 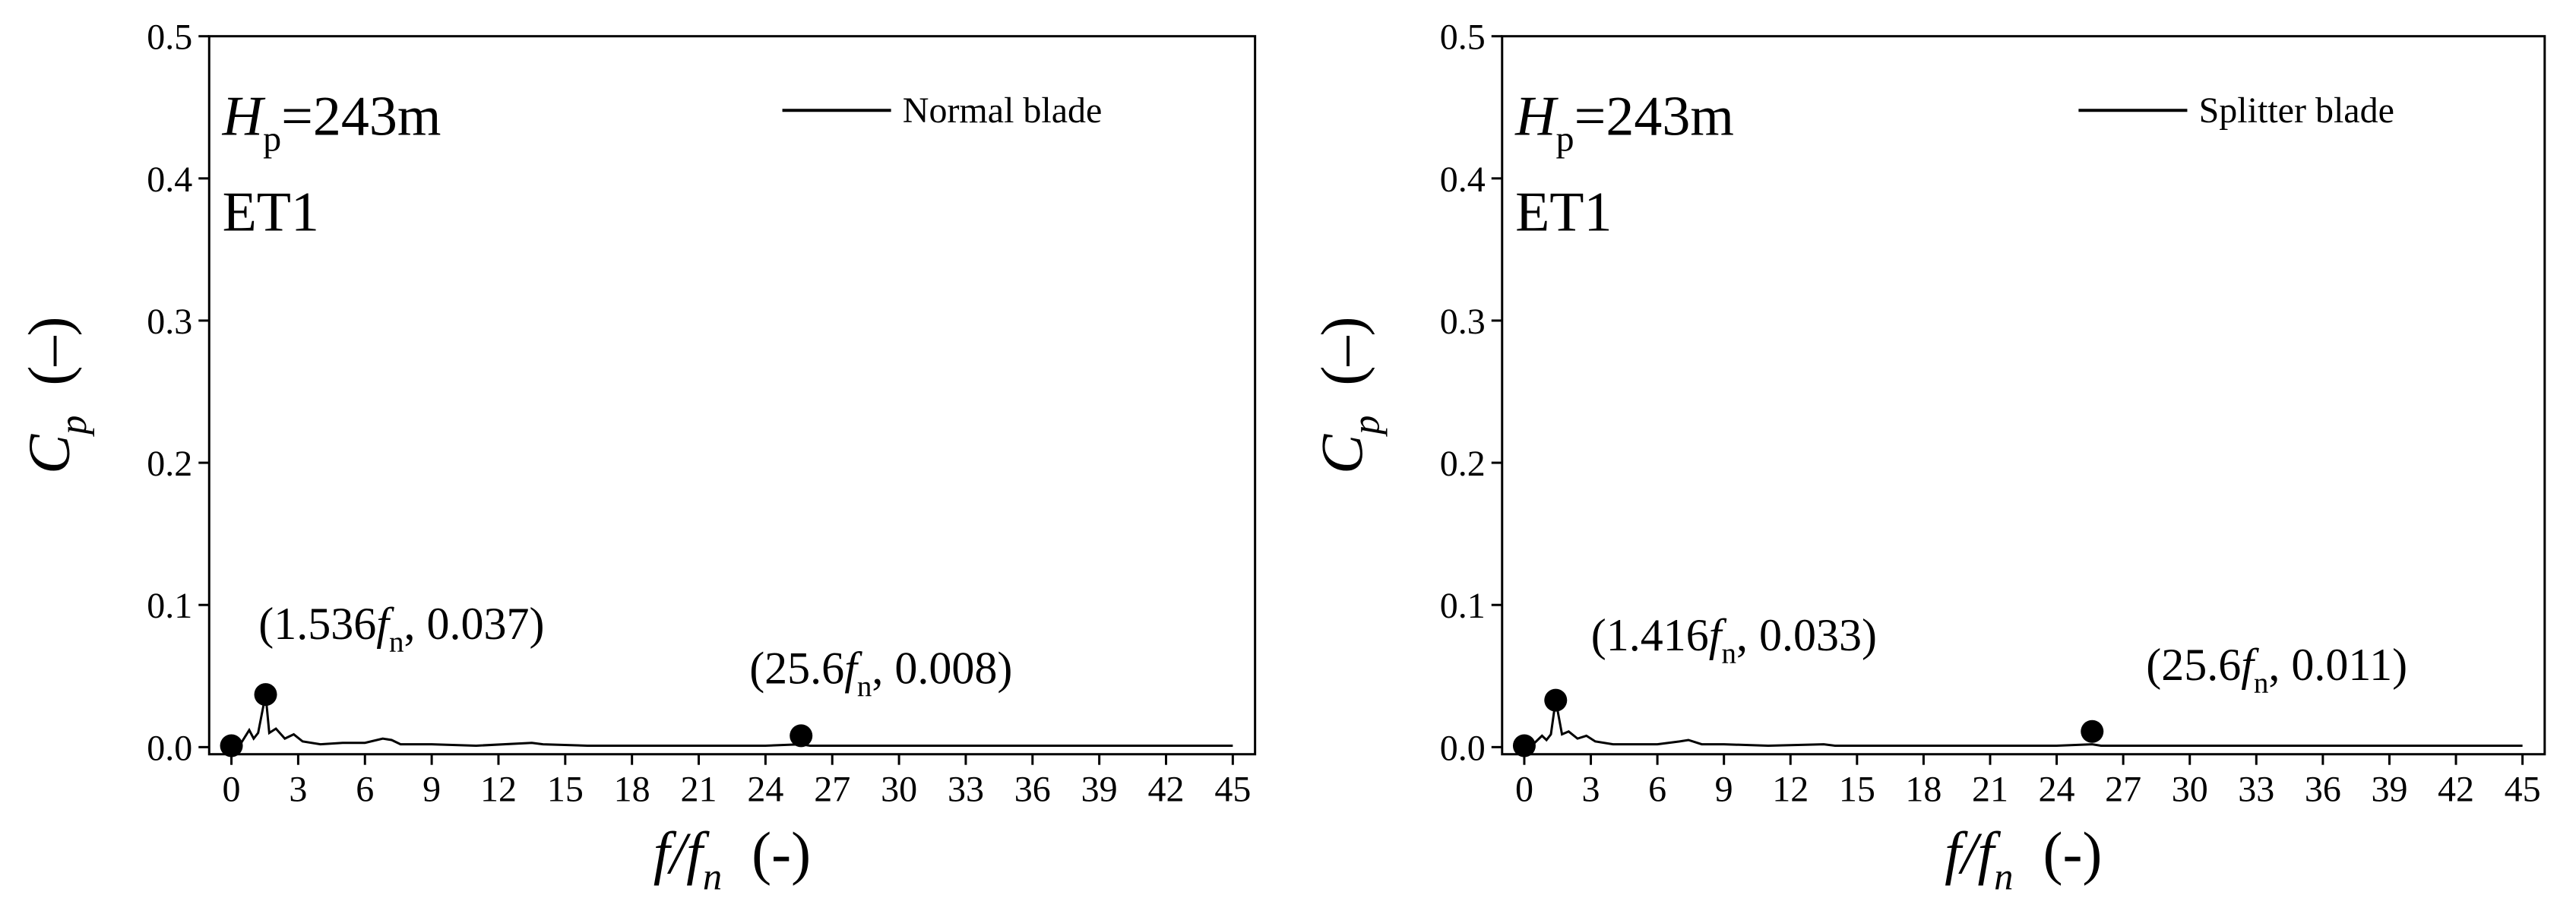 I want to click on annotation: (25.6fn, 0.011), so click(x=2276, y=670).